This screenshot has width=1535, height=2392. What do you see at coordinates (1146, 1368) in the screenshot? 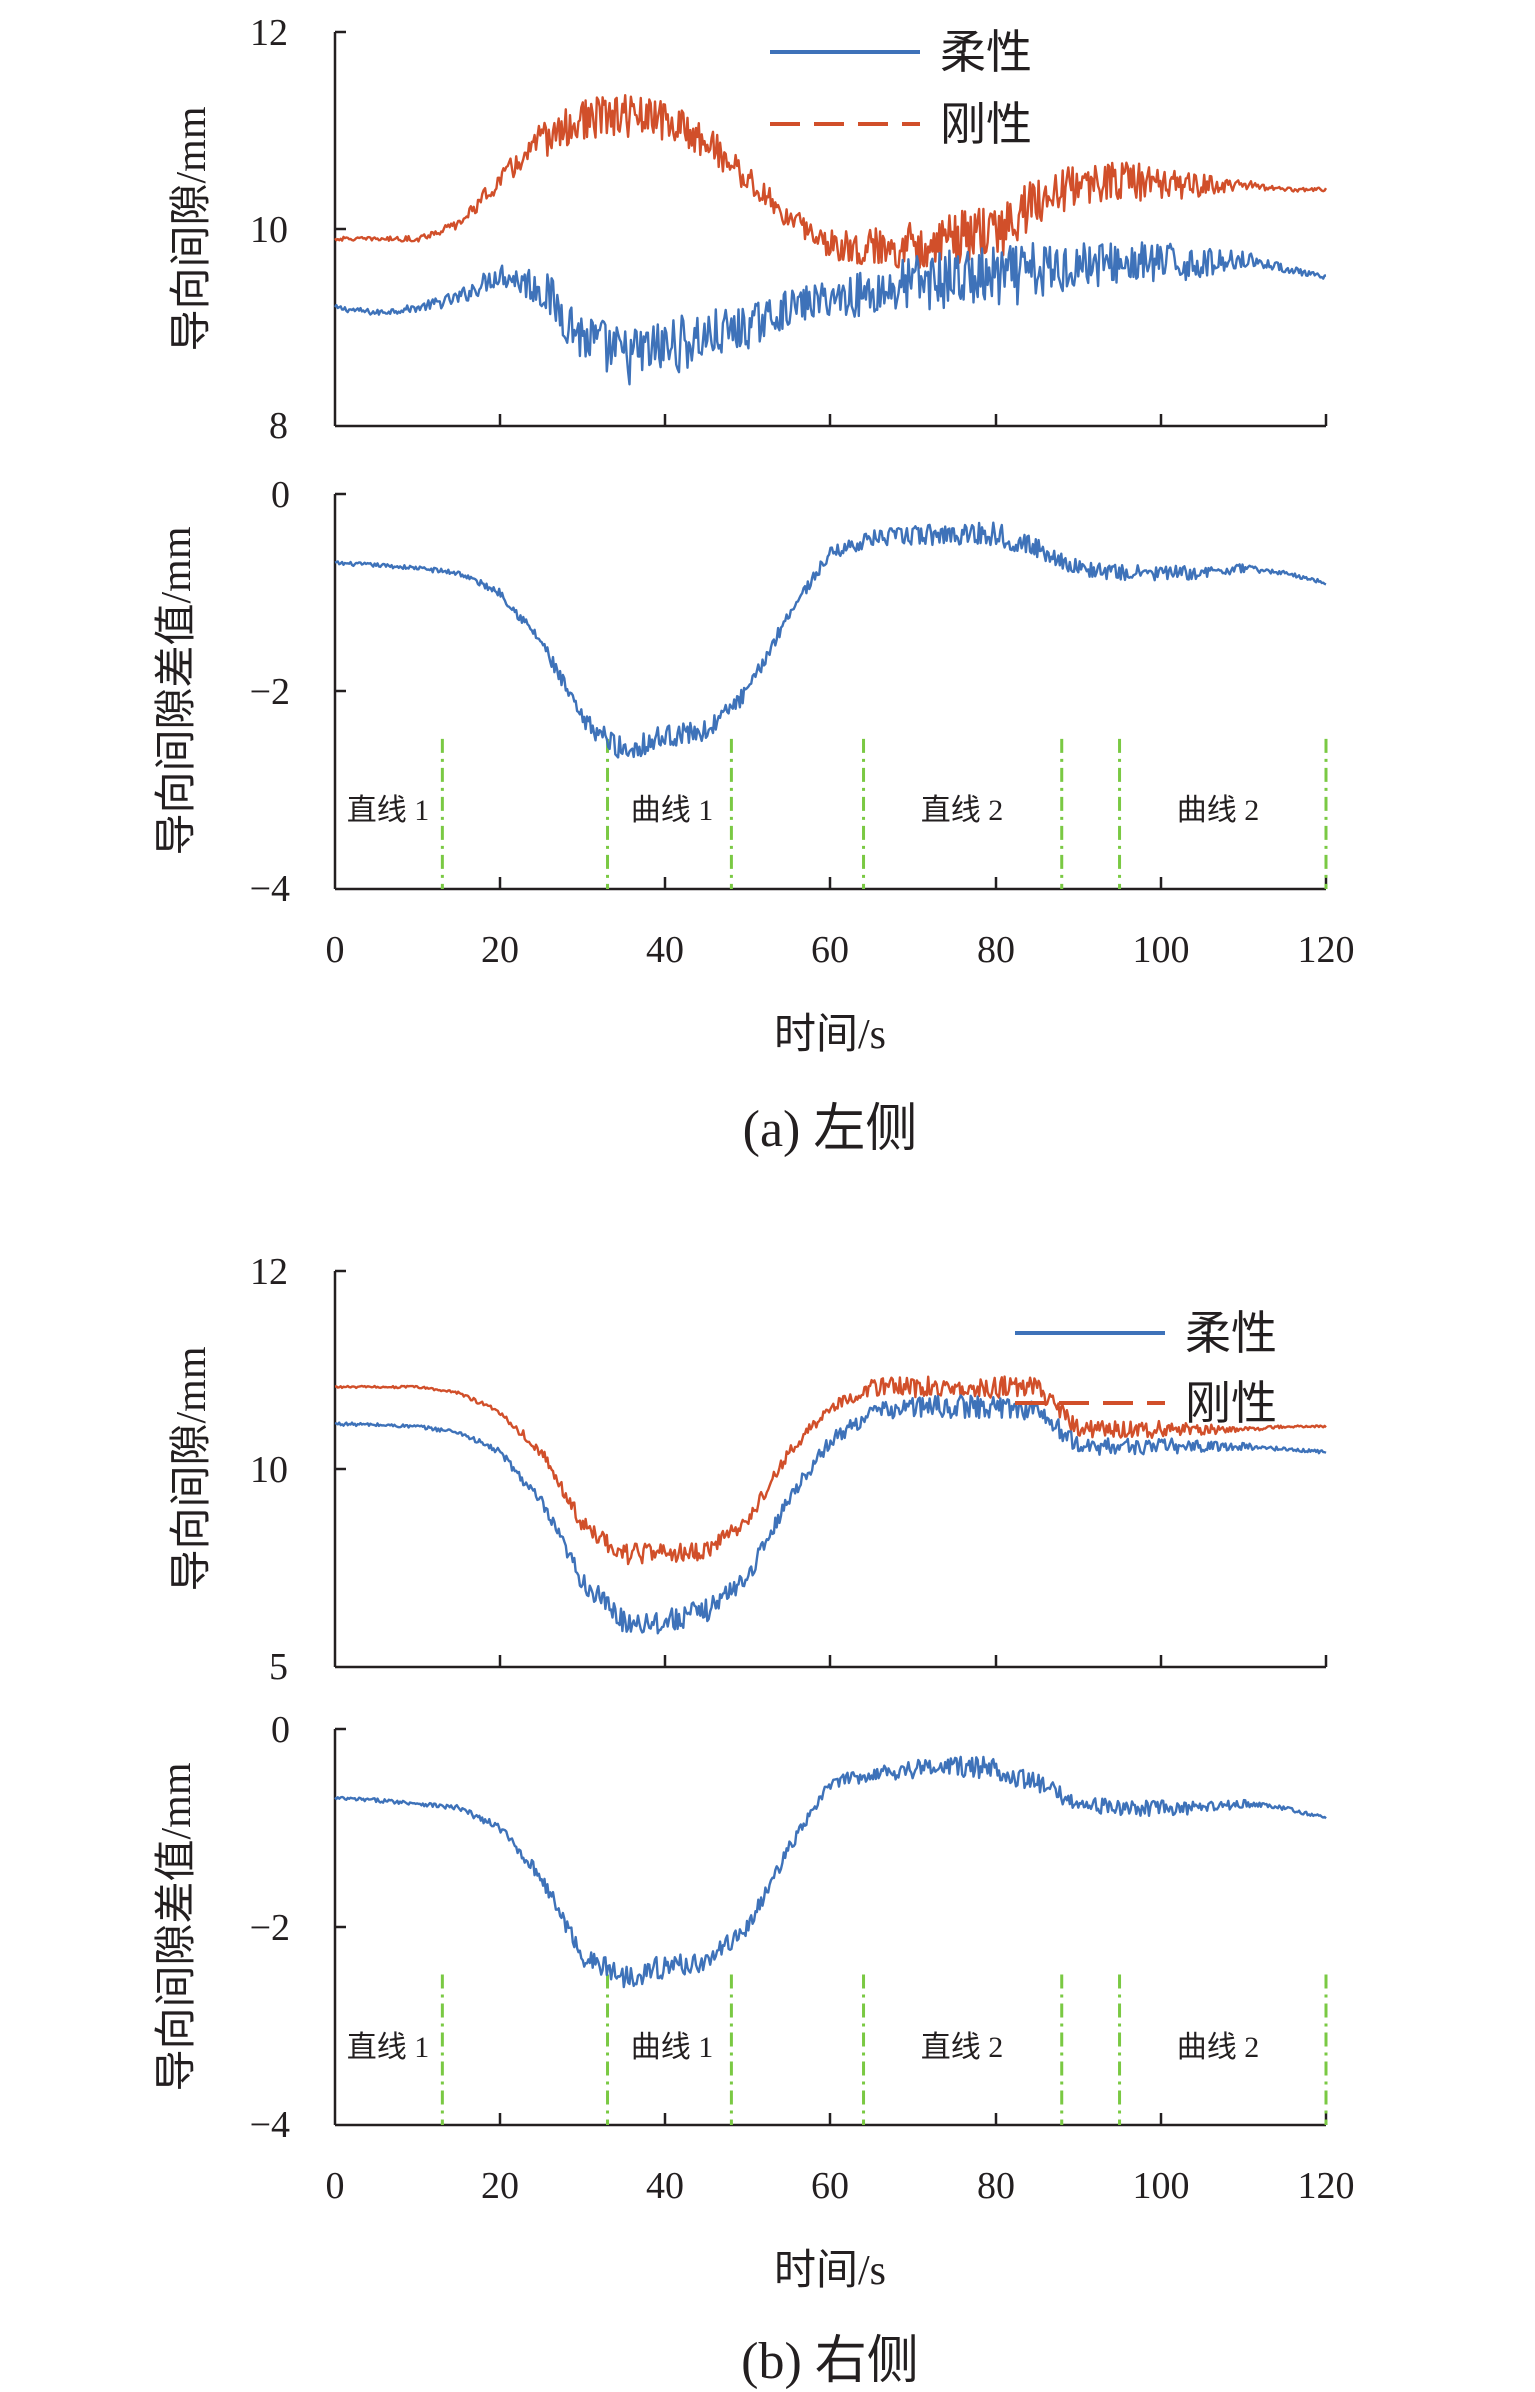
I see `panel-b-legend: 柔性 刚性` at bounding box center [1146, 1368].